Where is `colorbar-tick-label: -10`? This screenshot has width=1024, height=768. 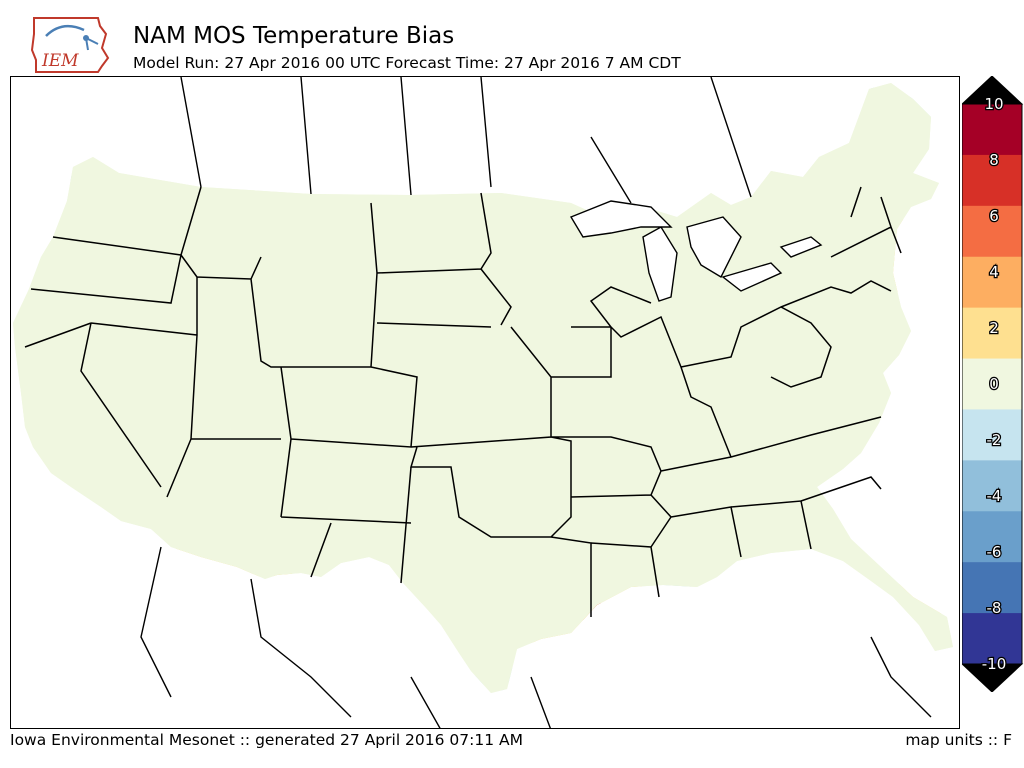 colorbar-tick-label: -10 is located at coordinates (994, 664).